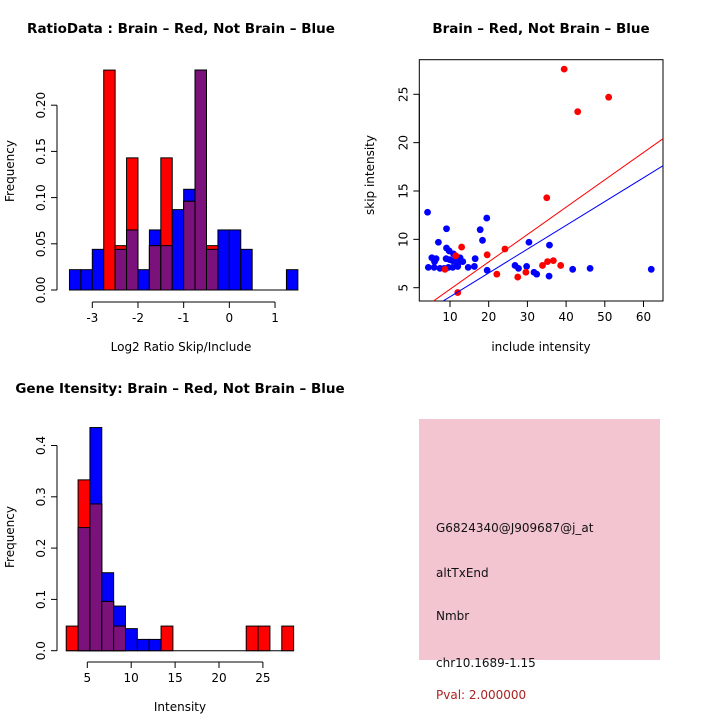 The width and height of the screenshot is (720, 720). What do you see at coordinates (540, 29) in the screenshot?
I see `plot-title: Brain – Red, Not Brain – Blue` at bounding box center [540, 29].